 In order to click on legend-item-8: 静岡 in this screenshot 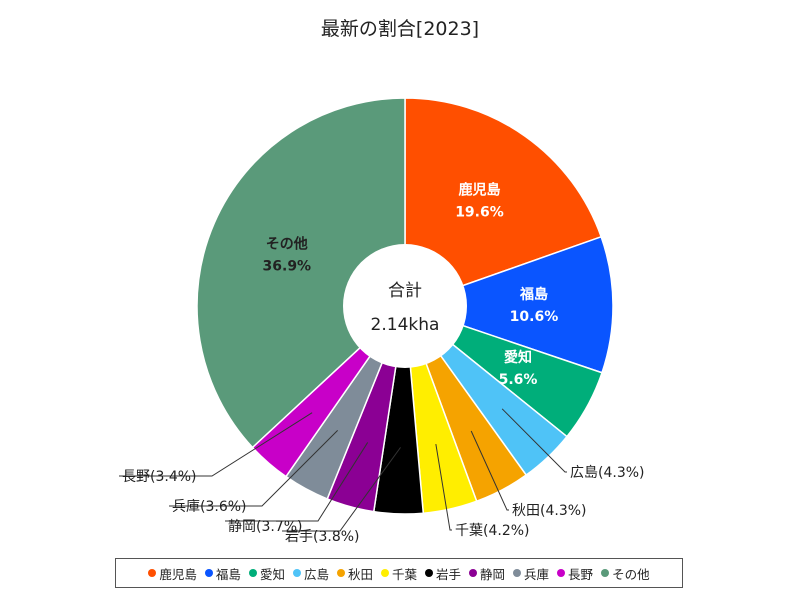, I will do `click(487, 573)`.